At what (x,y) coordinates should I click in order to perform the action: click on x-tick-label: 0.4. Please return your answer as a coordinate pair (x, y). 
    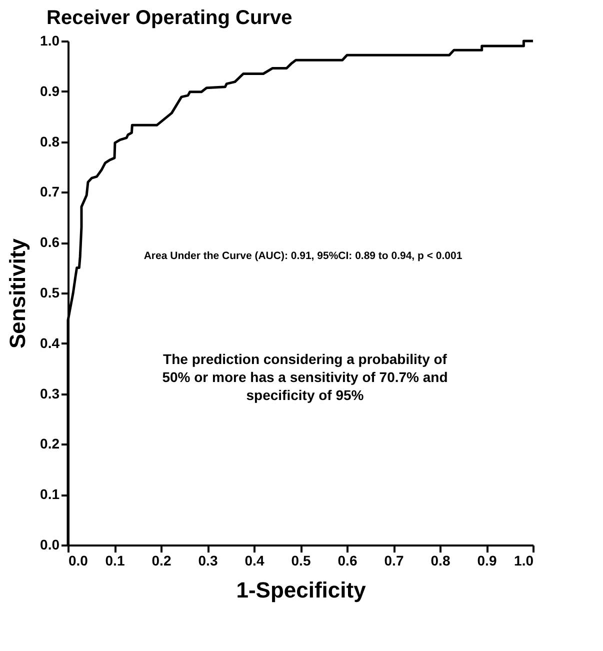
    Looking at the image, I should click on (254, 560).